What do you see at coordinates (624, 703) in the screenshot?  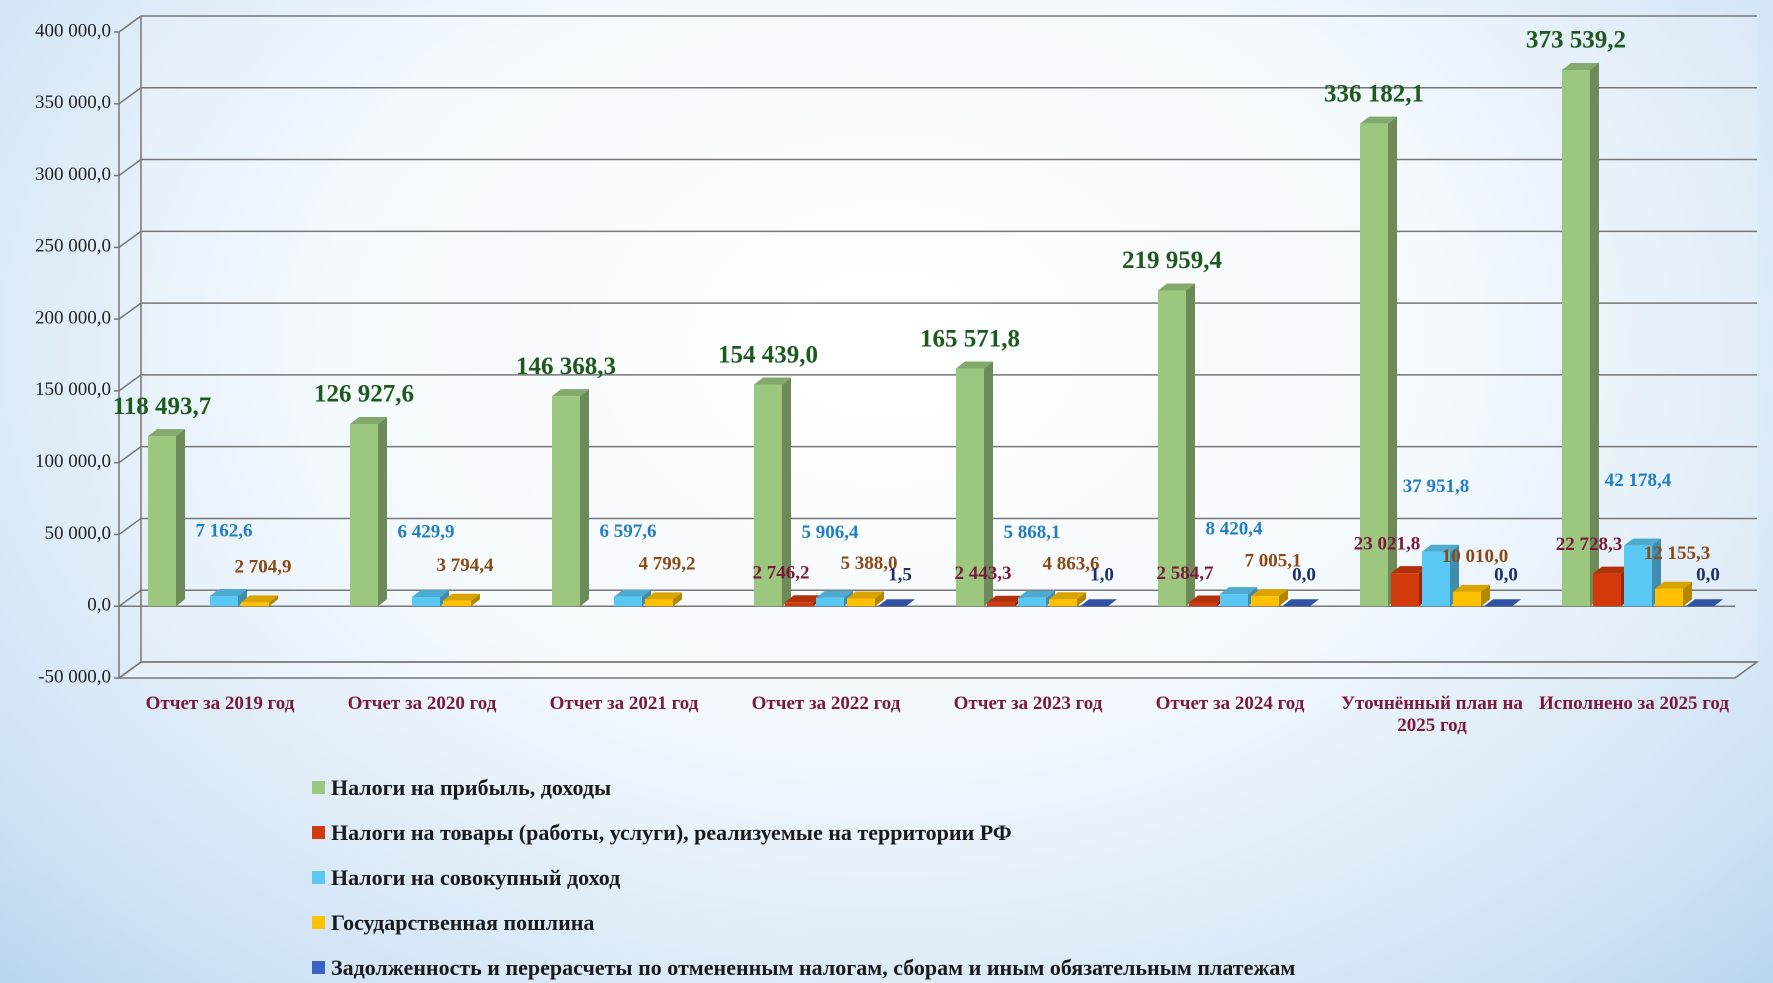 I see `x-tick-label: Отчет за 2021 год` at bounding box center [624, 703].